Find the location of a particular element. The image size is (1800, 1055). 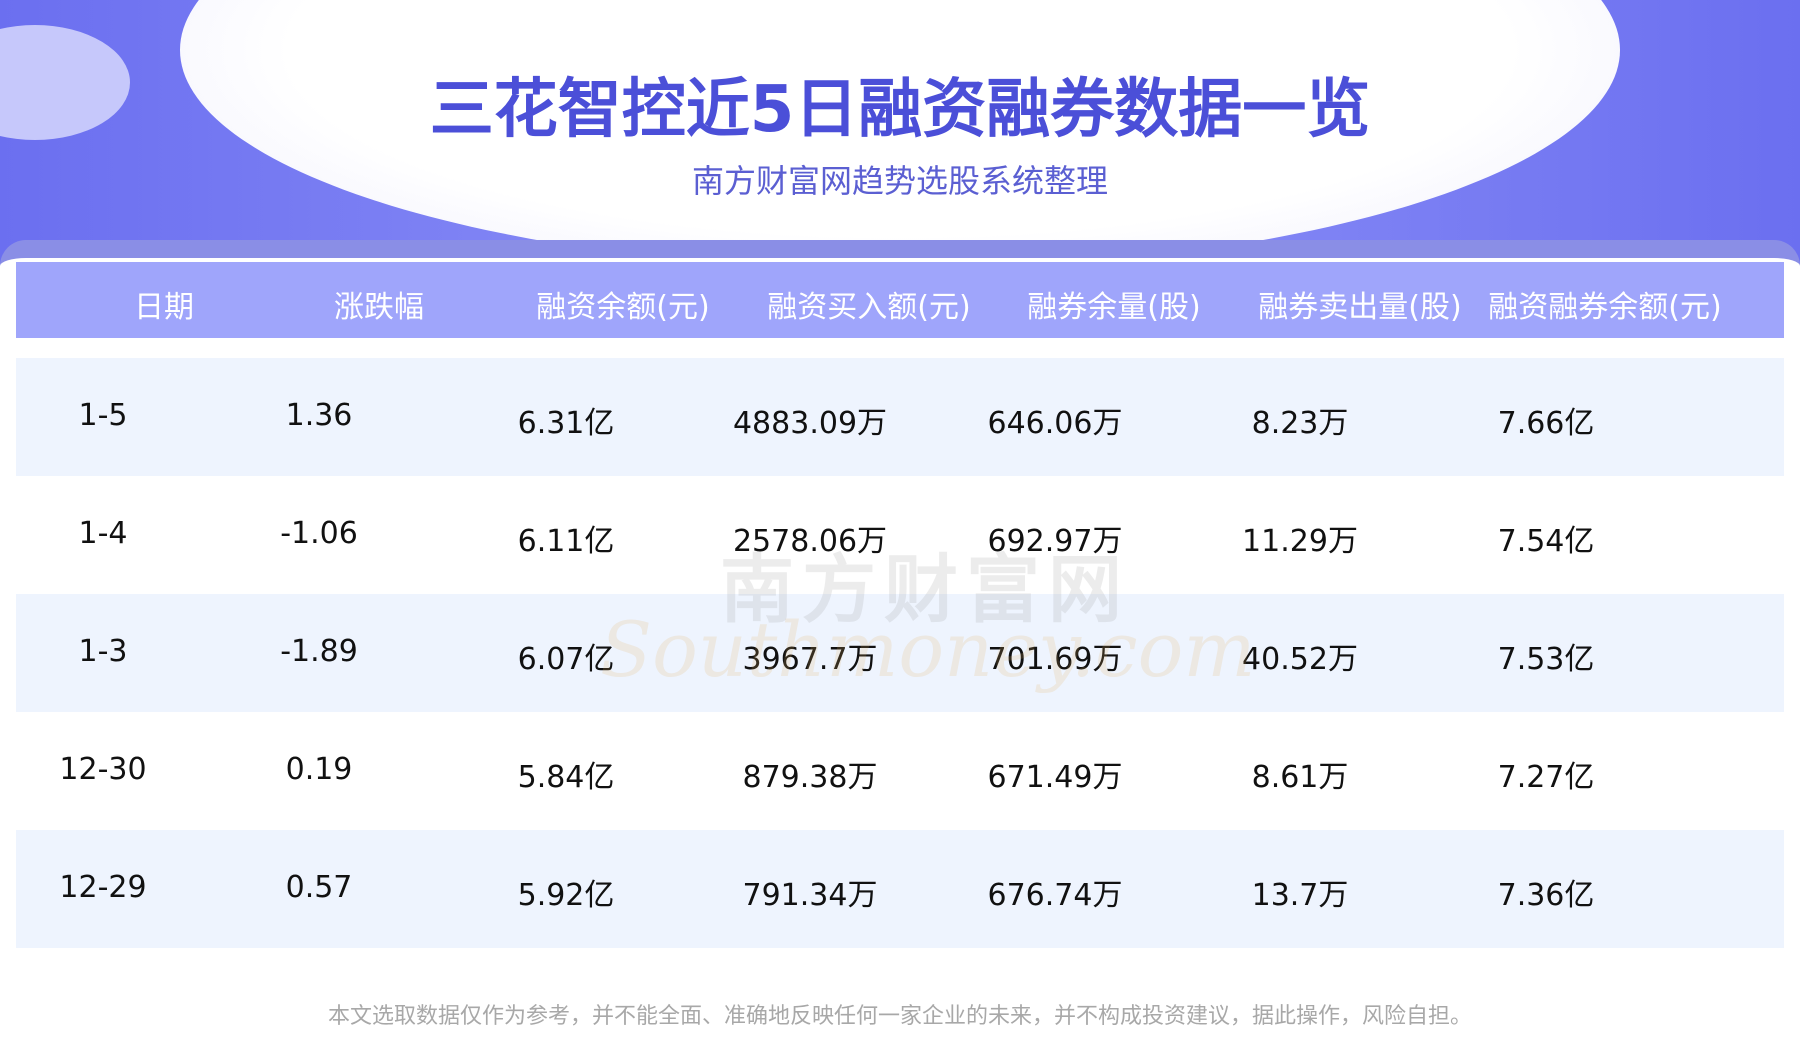

watermark: Southmoney.com is located at coordinates (928, 649).